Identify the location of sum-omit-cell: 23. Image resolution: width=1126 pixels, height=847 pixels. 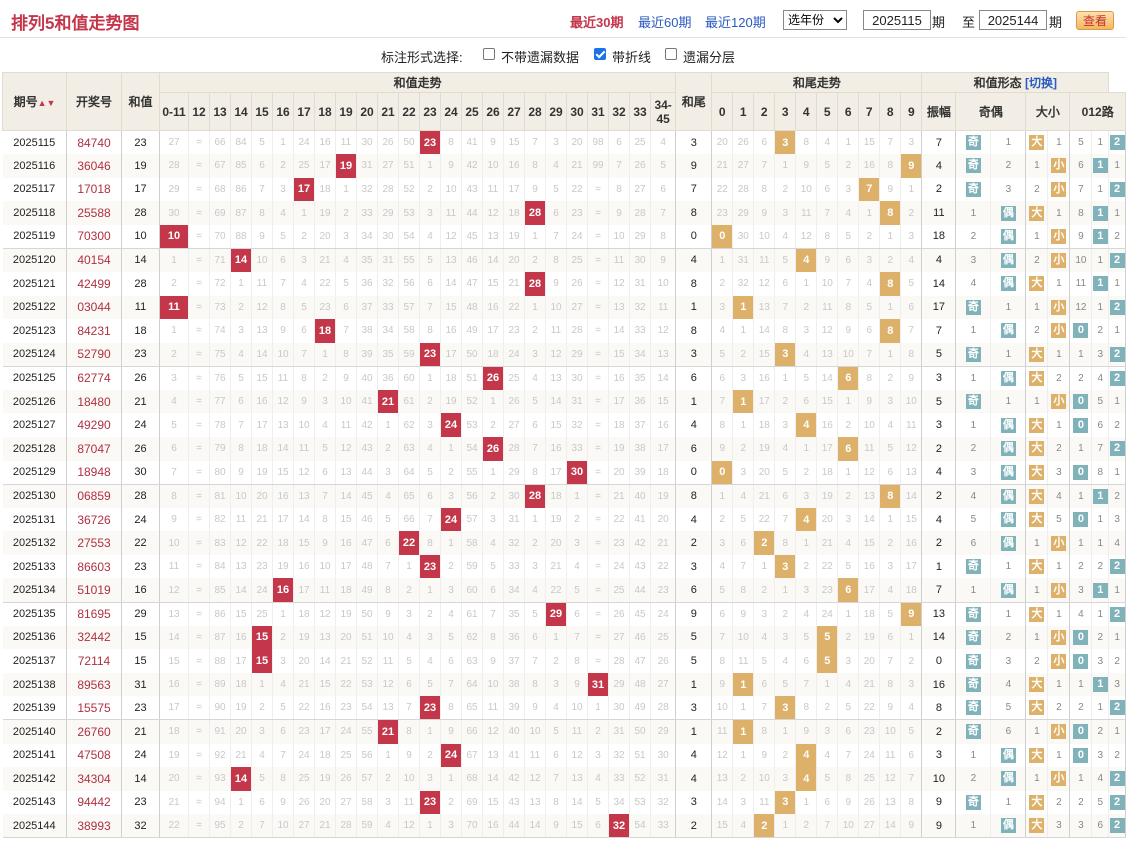
(663, 590).